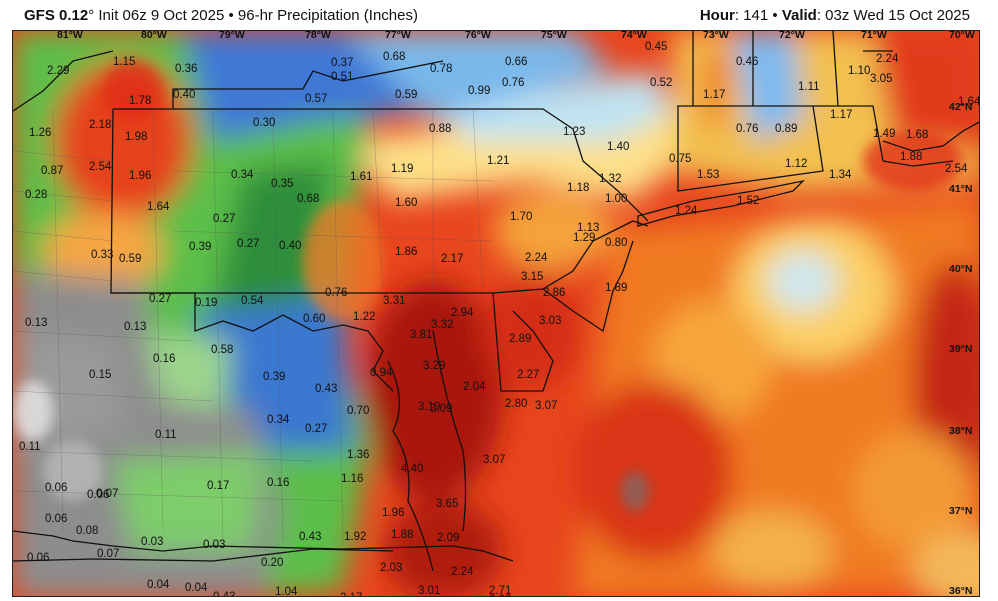 The height and width of the screenshot is (601, 998). Describe the element at coordinates (840, 175) in the screenshot. I see `precip-value-label: 1.34` at that location.